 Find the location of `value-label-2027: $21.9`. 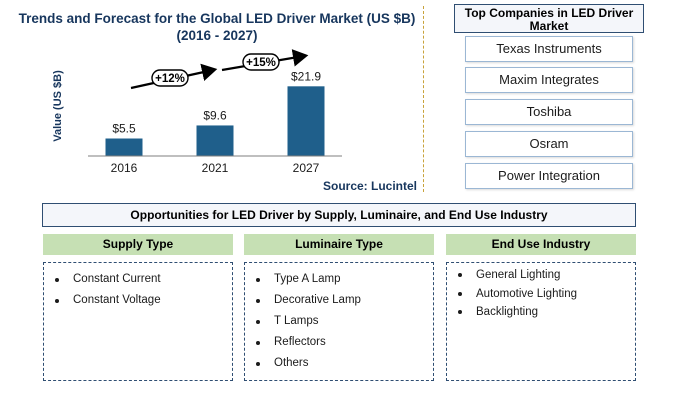

value-label-2027: $21.9 is located at coordinates (306, 76).